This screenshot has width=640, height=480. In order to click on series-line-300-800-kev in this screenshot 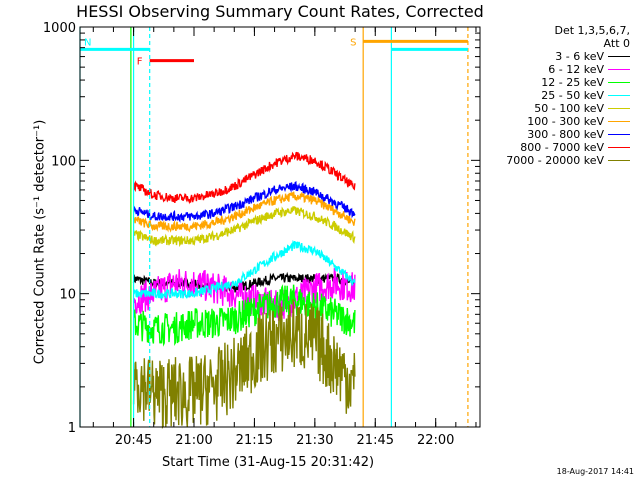, I will do `click(244, 202)`.